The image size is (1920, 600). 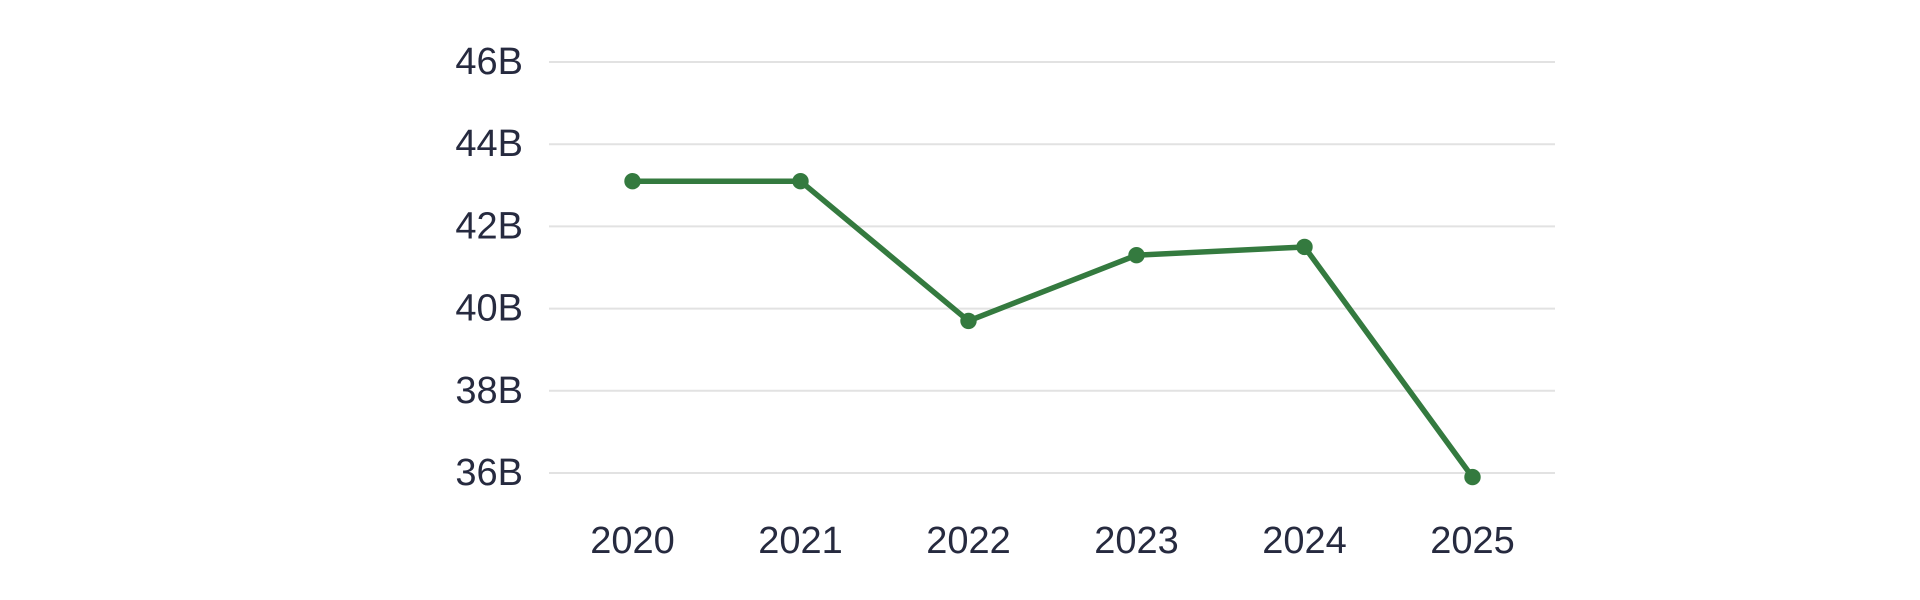 I want to click on y-tick-label-38B: 38B, so click(x=489, y=391).